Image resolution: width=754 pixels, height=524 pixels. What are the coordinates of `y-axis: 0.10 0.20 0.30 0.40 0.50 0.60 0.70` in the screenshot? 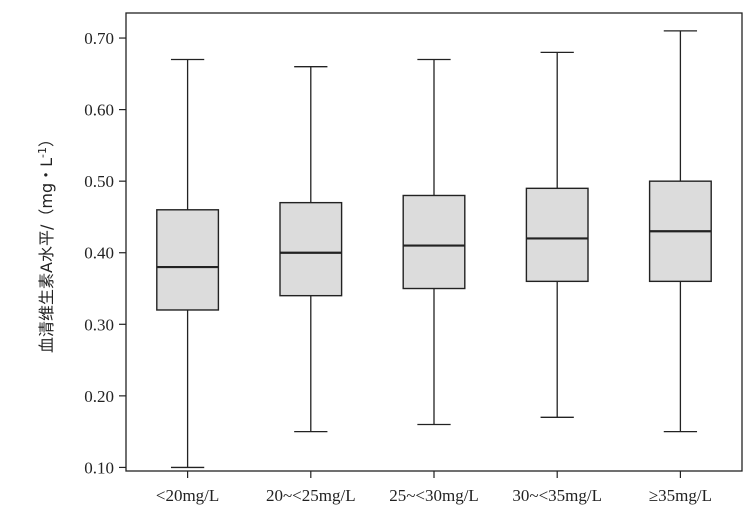 It's located at (105, 253).